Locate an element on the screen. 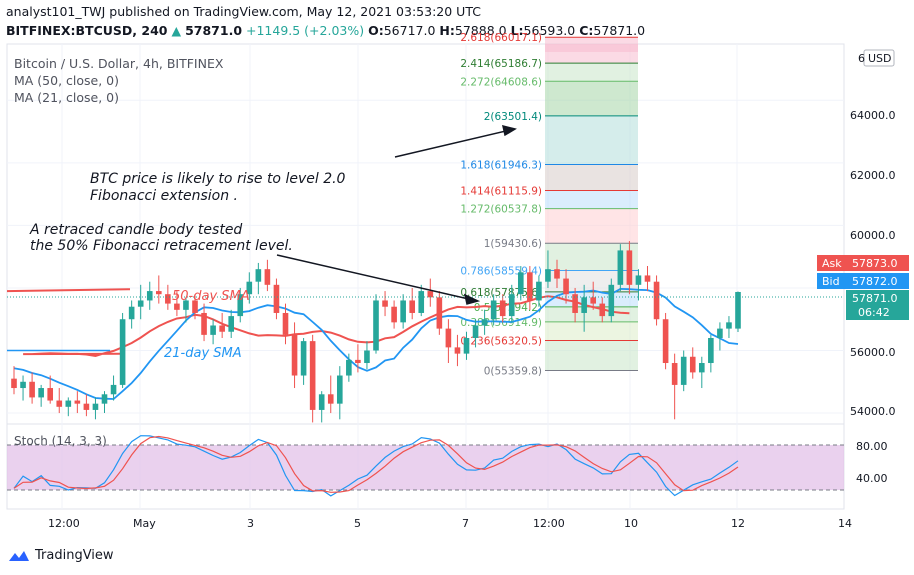 The image size is (914, 575). legend-ma50: MA (50, close, 0) is located at coordinates (67, 80).